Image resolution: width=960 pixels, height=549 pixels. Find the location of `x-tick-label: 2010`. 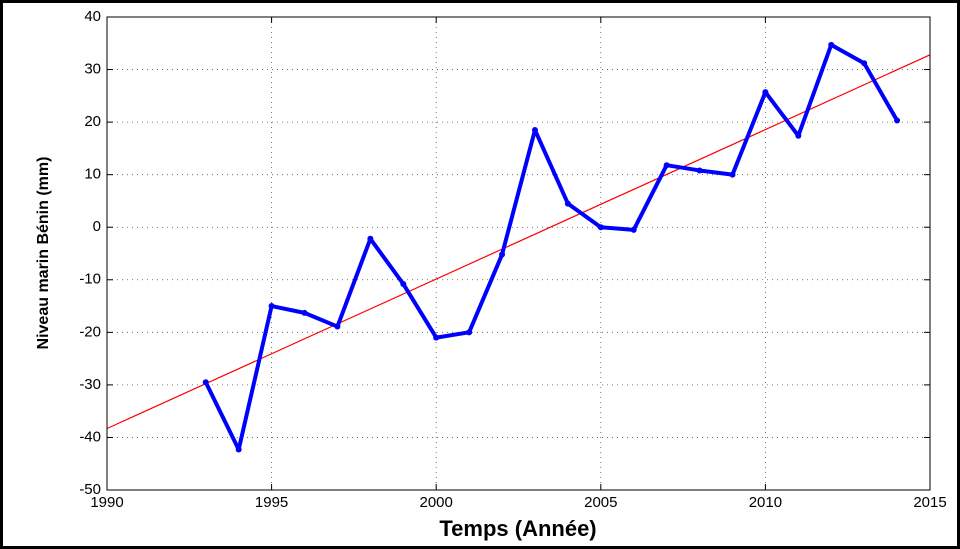

x-tick-label: 2010 is located at coordinates (765, 502).